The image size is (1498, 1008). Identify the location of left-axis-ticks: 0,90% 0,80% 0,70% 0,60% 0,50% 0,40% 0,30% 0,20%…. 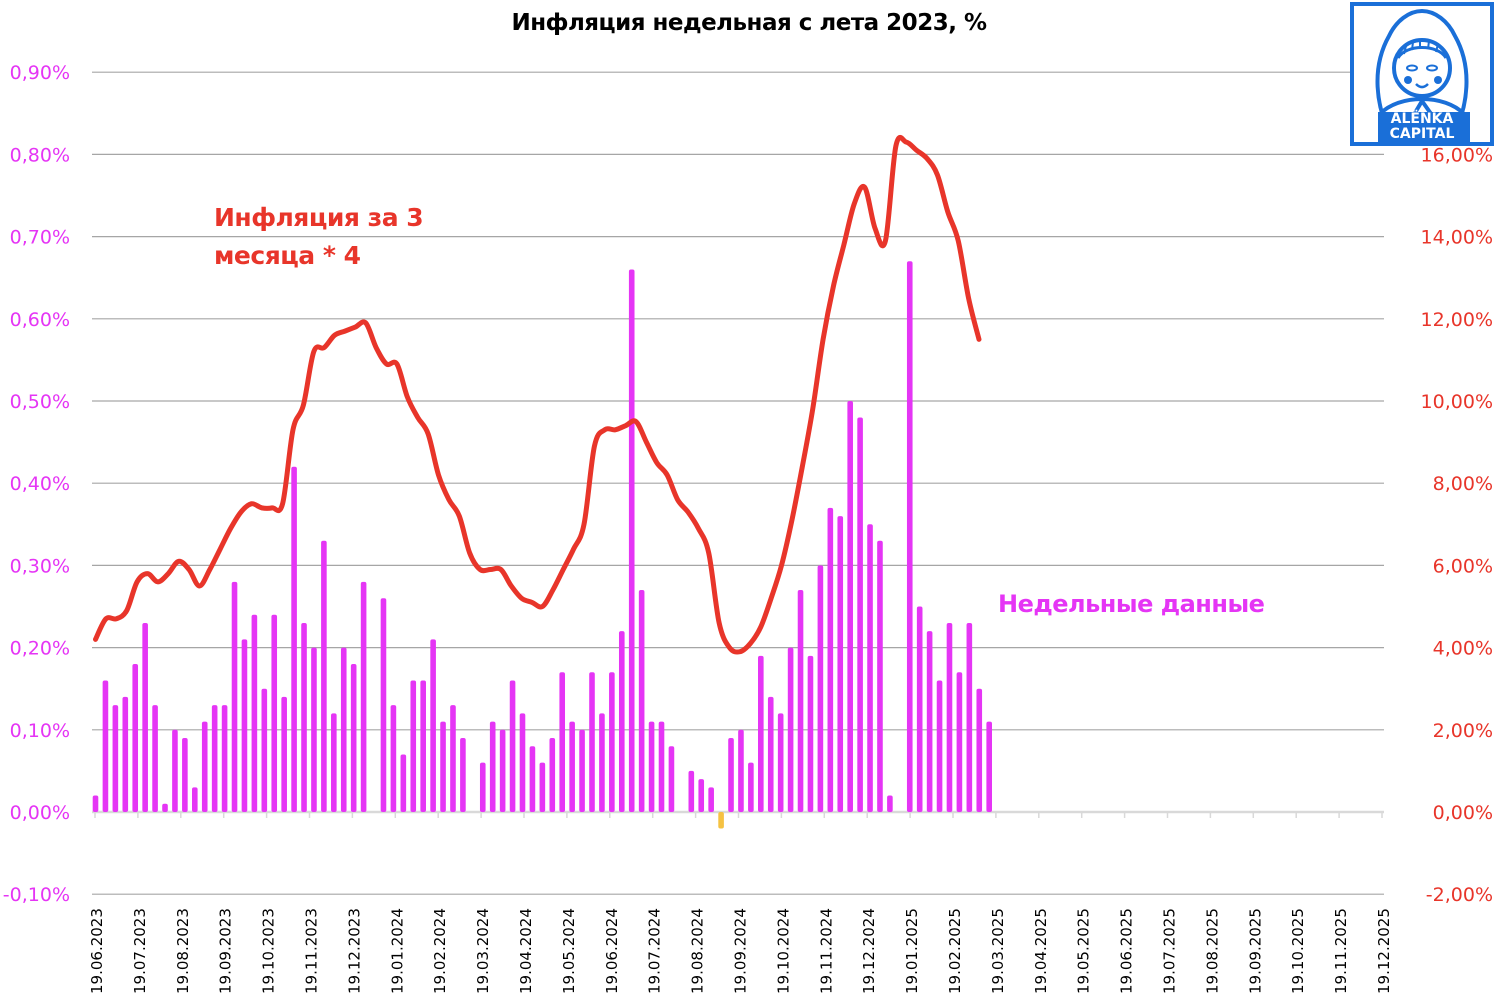
(36, 484).